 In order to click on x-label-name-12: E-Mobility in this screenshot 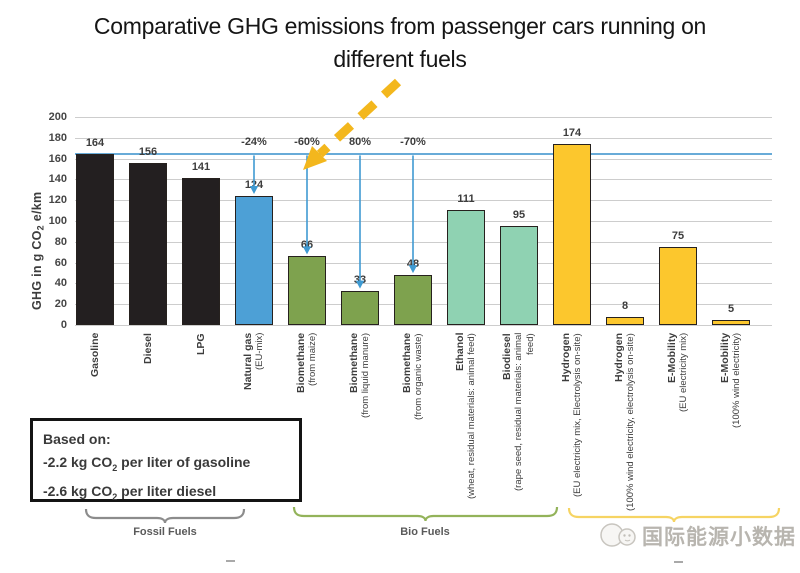, I will do `click(725, 358)`.